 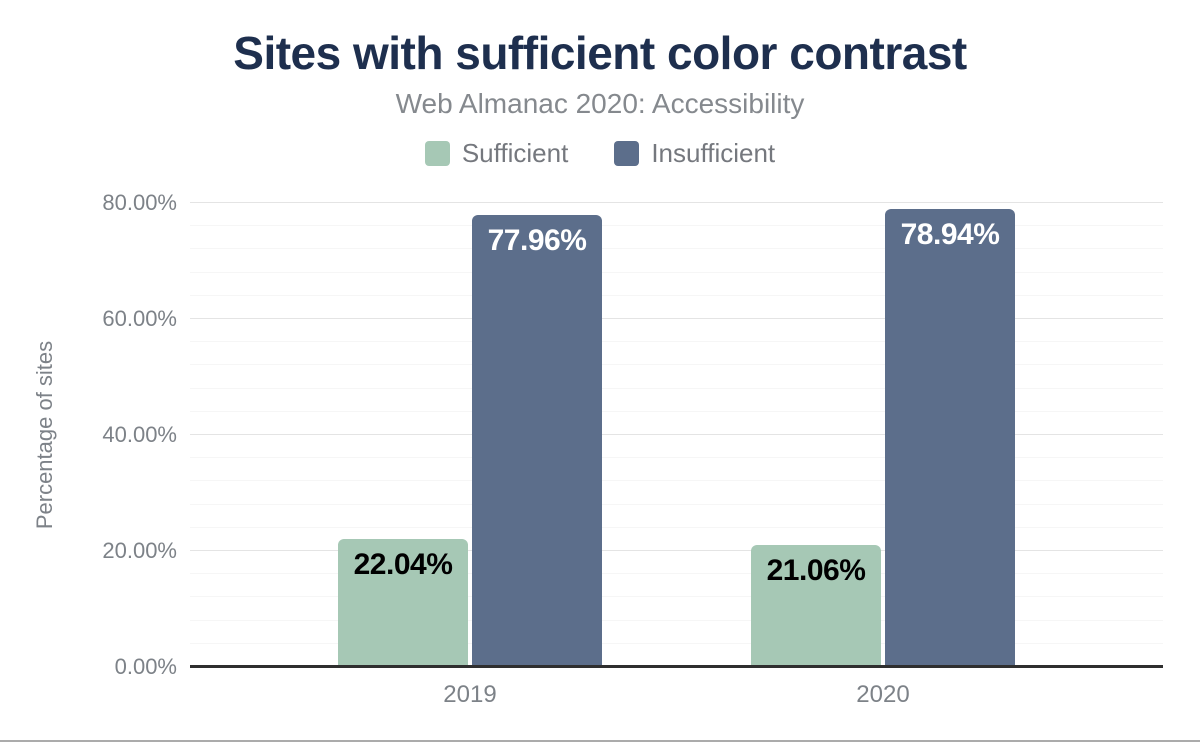 I want to click on bar-sufficient-2019: 22.04%, so click(x=403, y=603).